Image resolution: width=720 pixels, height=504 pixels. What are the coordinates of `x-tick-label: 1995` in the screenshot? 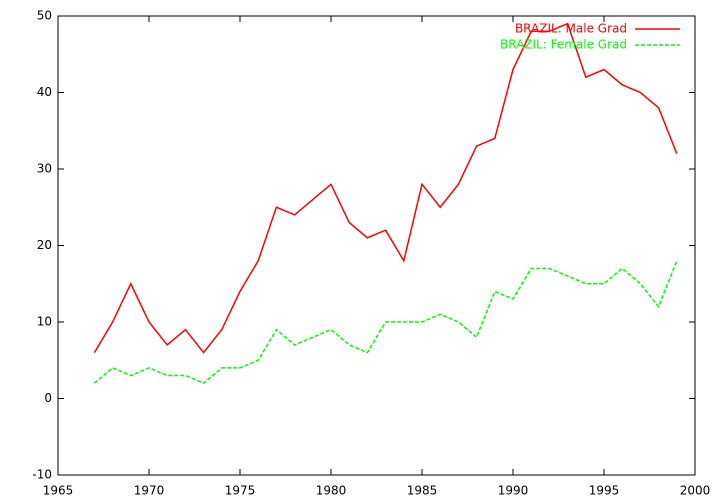 It's located at (604, 491).